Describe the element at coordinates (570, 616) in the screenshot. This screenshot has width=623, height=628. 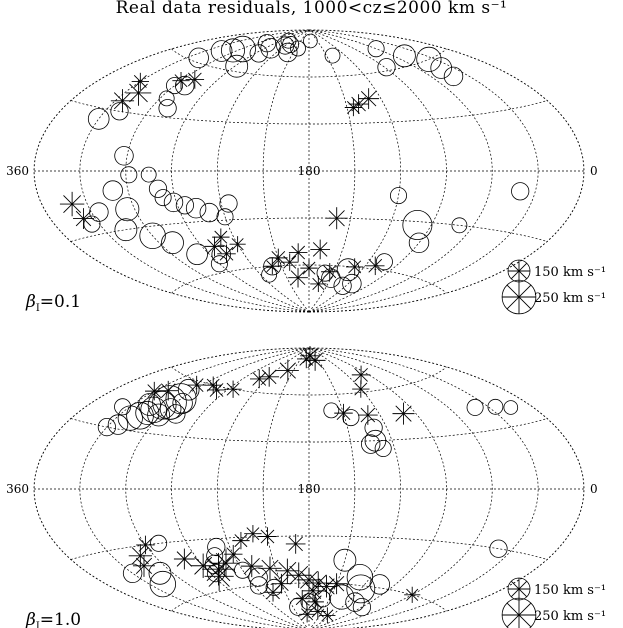
I see `legend-label: 250 km s⁻¹` at that location.